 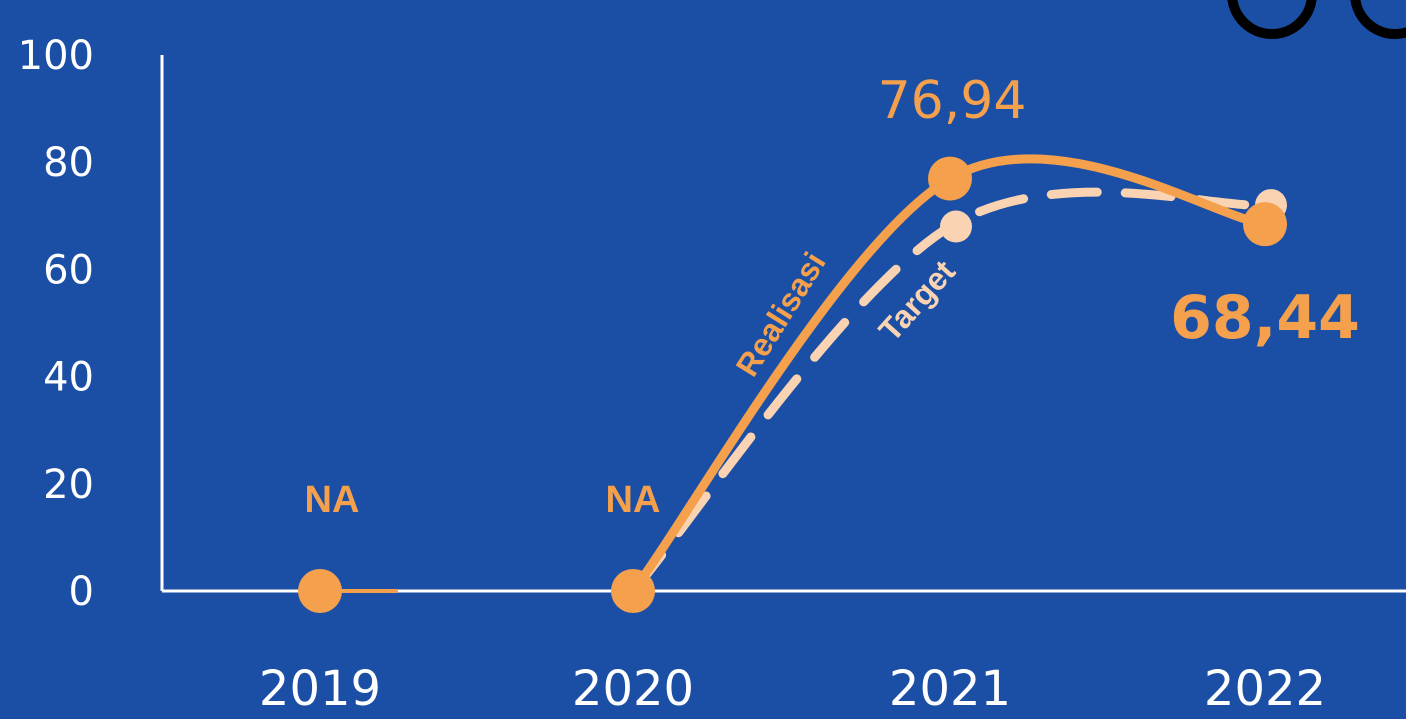 What do you see at coordinates (1265, 318) in the screenshot?
I see `data-label-realisasi-2022: 68,44` at bounding box center [1265, 318].